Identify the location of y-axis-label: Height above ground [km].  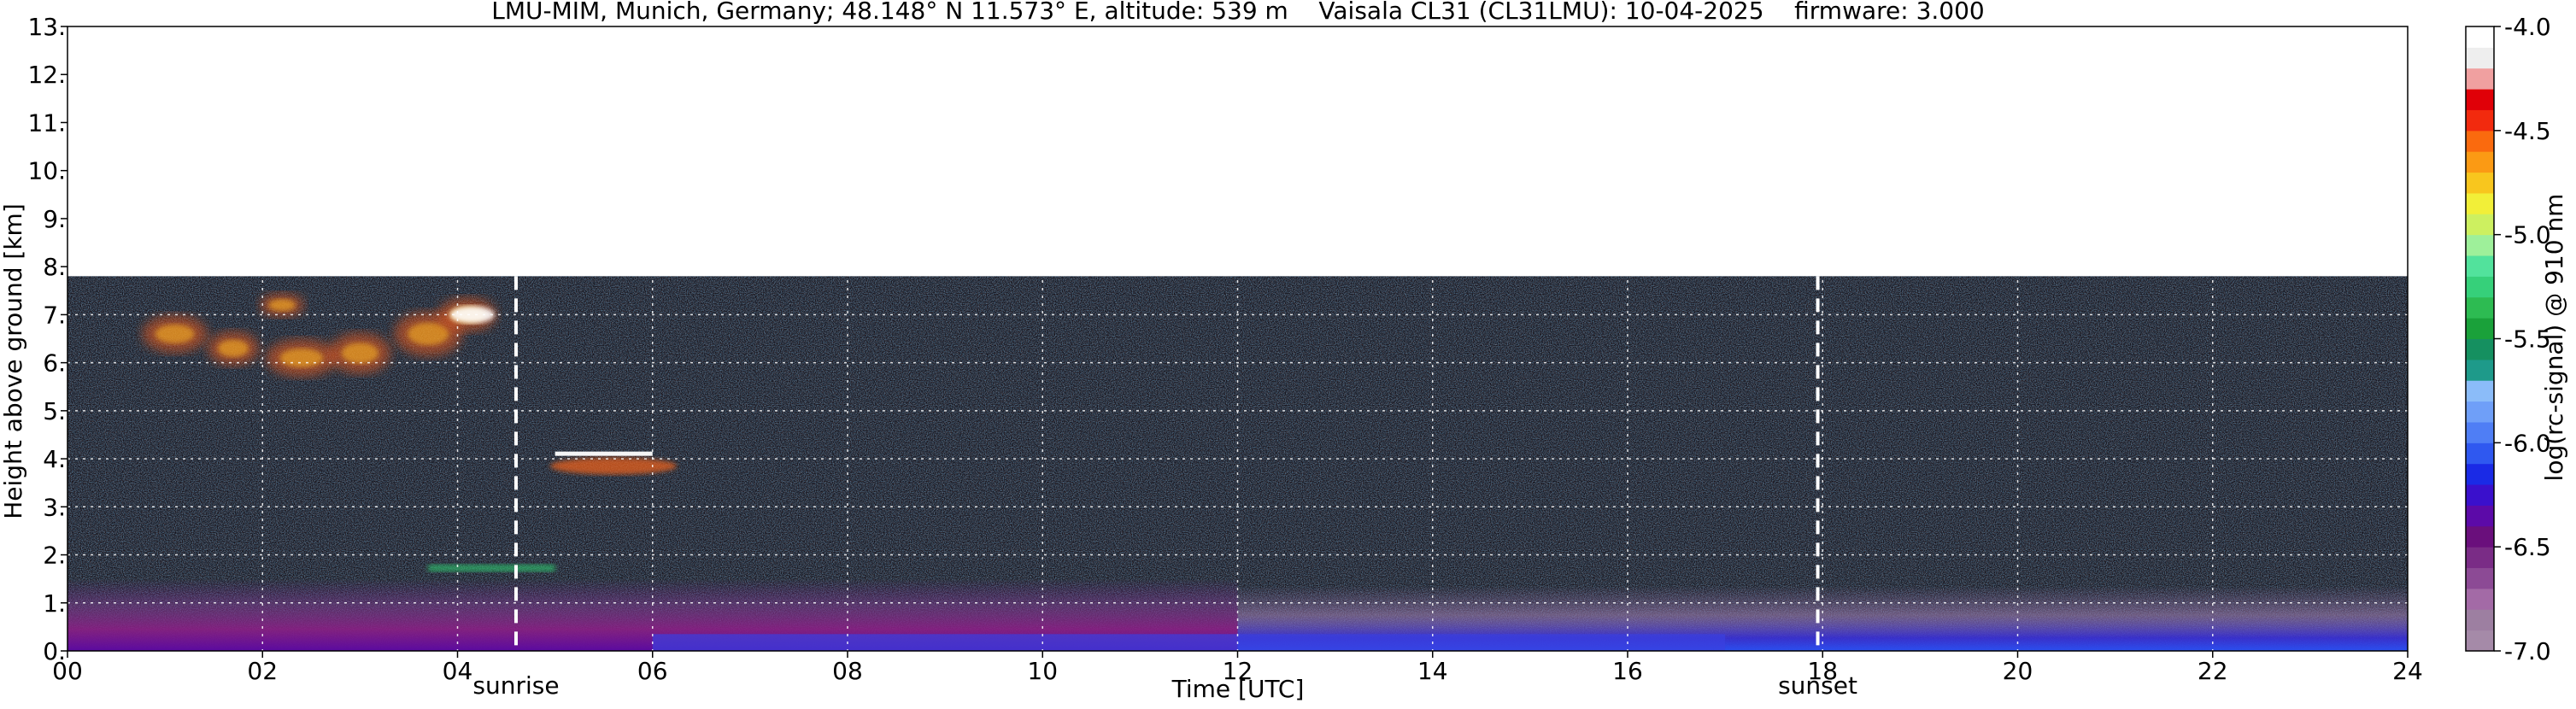
(13, 361).